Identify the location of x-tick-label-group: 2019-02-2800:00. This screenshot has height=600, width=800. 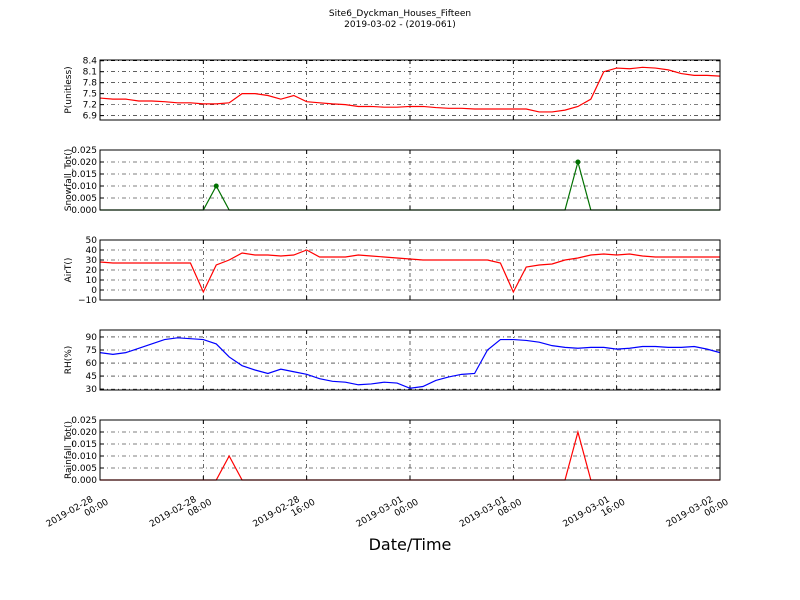
(78, 514).